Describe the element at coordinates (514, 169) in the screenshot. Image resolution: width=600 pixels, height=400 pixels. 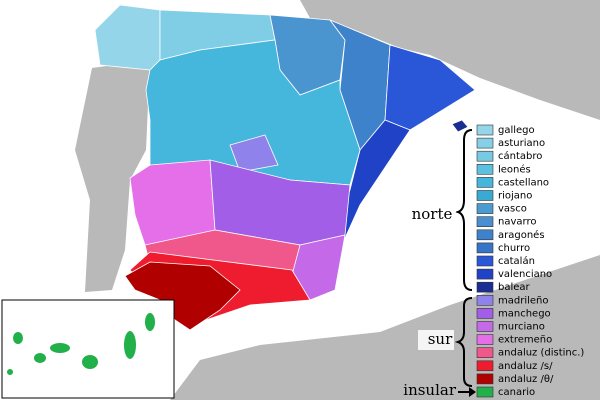
I see `legend-label: leonés` at that location.